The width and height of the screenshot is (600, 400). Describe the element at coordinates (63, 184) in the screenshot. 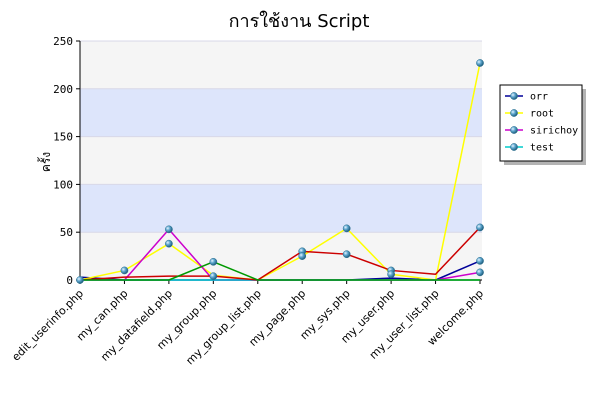

I see `y-tick-label: 100` at that location.